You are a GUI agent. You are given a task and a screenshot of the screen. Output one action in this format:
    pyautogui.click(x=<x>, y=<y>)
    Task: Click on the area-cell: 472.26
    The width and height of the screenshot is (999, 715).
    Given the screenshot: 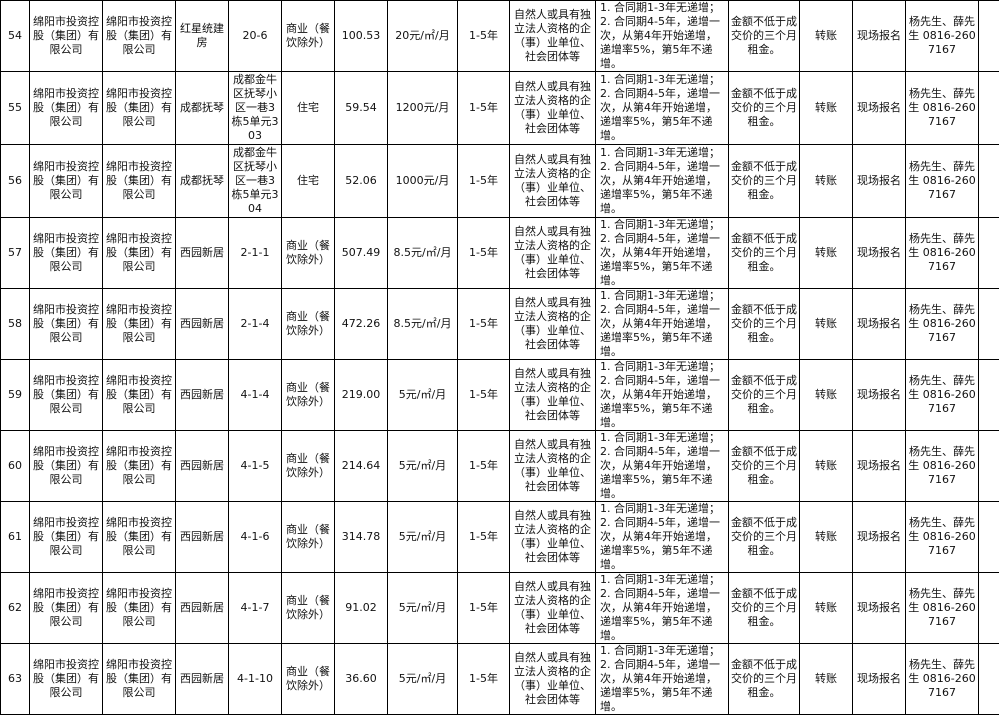 What is the action you would take?
    pyautogui.click(x=361, y=324)
    